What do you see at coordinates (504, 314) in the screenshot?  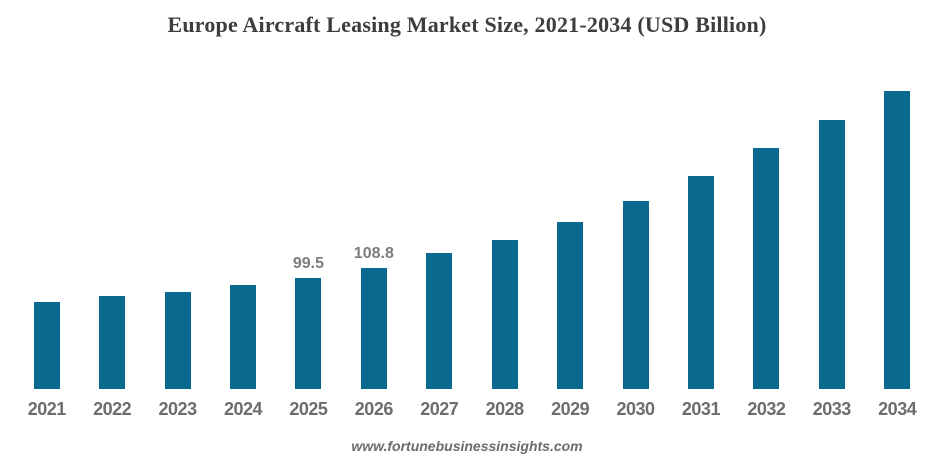 I see `bar-2028` at bounding box center [504, 314].